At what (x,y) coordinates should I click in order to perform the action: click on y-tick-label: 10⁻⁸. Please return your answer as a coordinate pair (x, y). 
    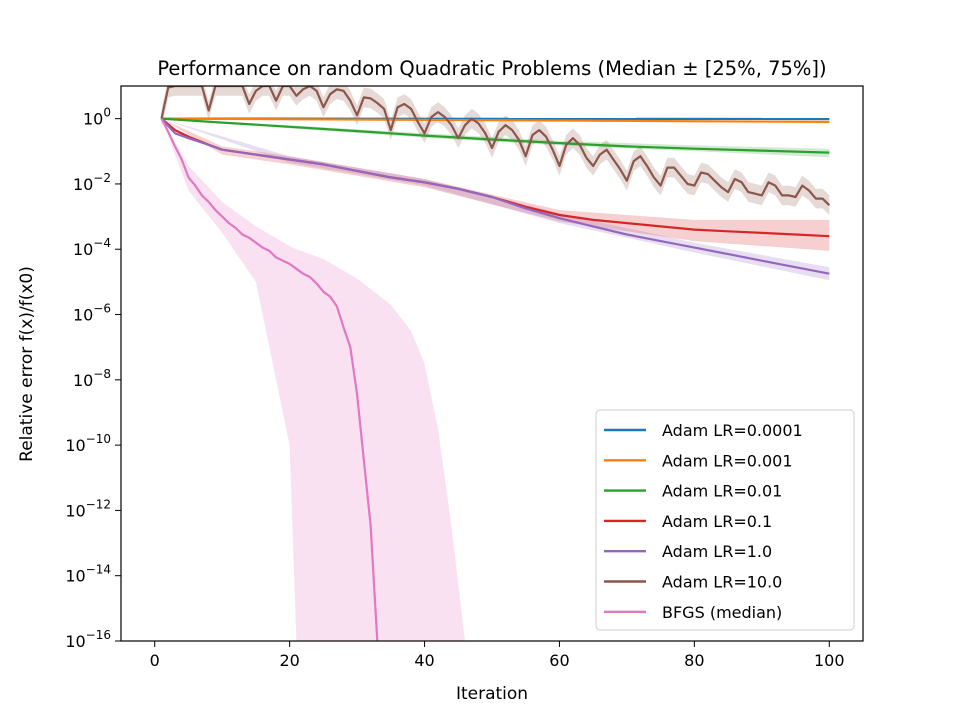
    Looking at the image, I should click on (92, 378).